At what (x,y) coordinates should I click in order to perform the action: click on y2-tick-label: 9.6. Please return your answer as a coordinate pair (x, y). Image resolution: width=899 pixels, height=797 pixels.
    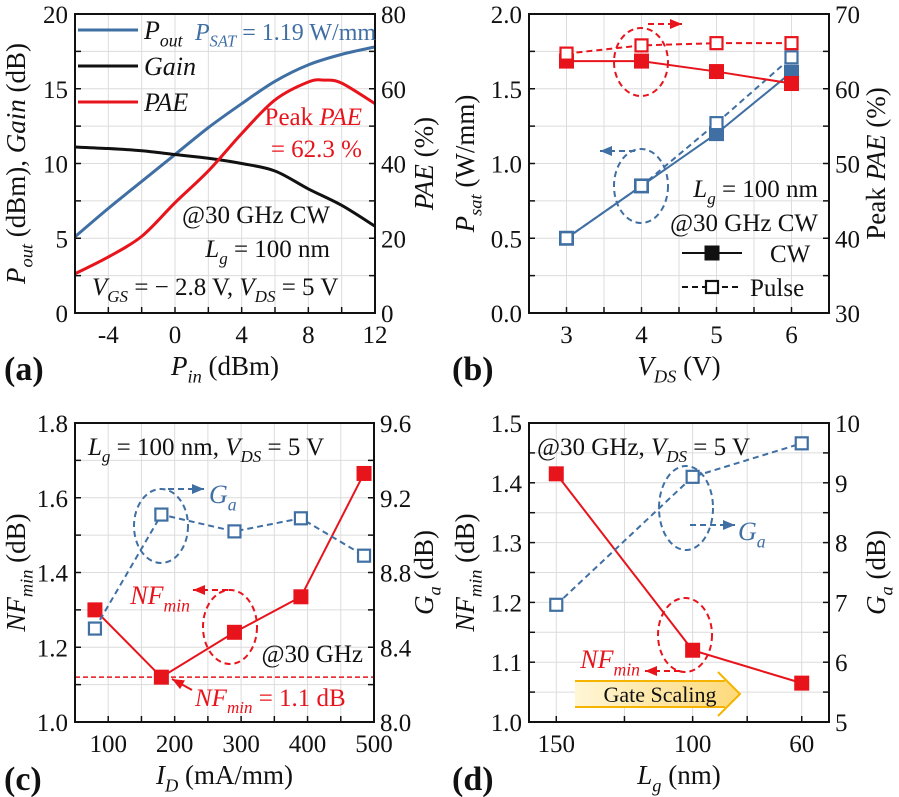
    Looking at the image, I should click on (395, 424).